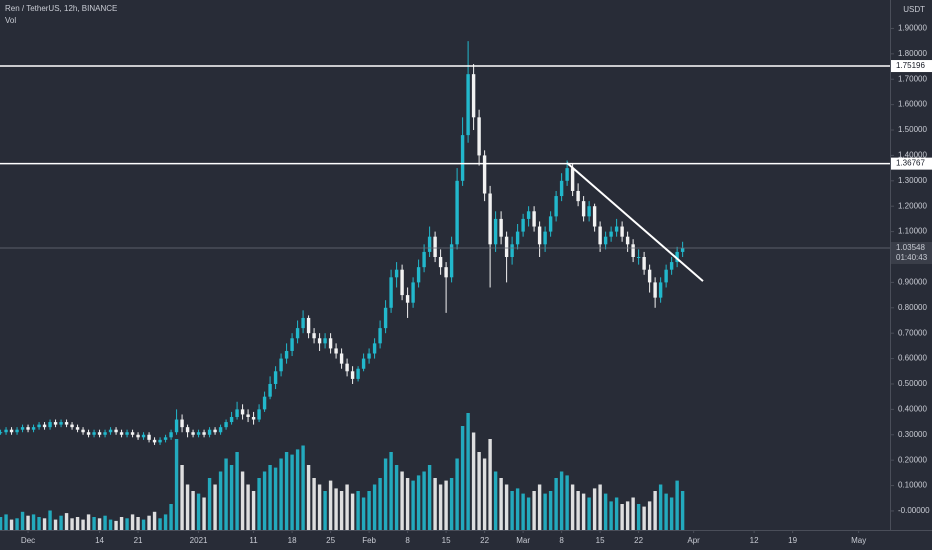  Describe the element at coordinates (914, 9) in the screenshot. I see `axis-unit: USDT` at that location.